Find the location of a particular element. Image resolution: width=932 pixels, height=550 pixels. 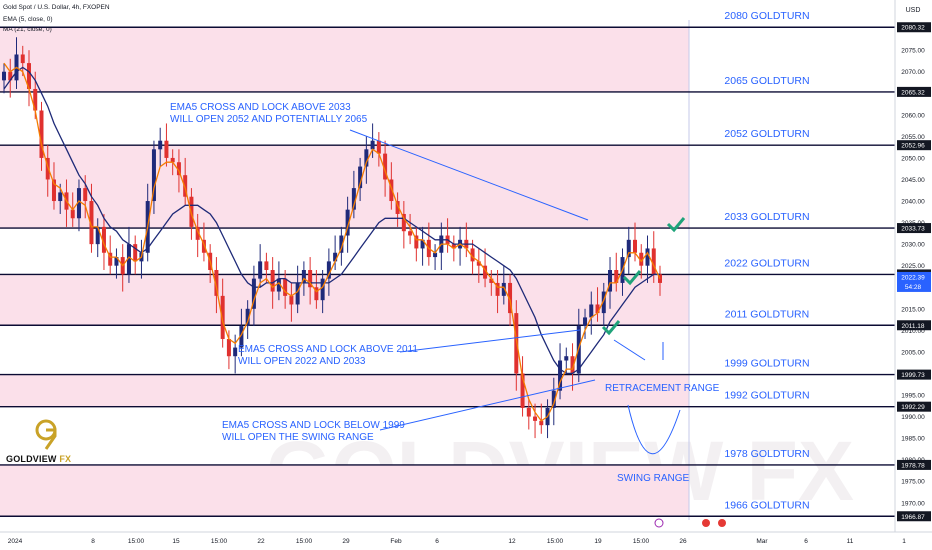

level-price-tag-text: 2052.96 is located at coordinates (913, 146).